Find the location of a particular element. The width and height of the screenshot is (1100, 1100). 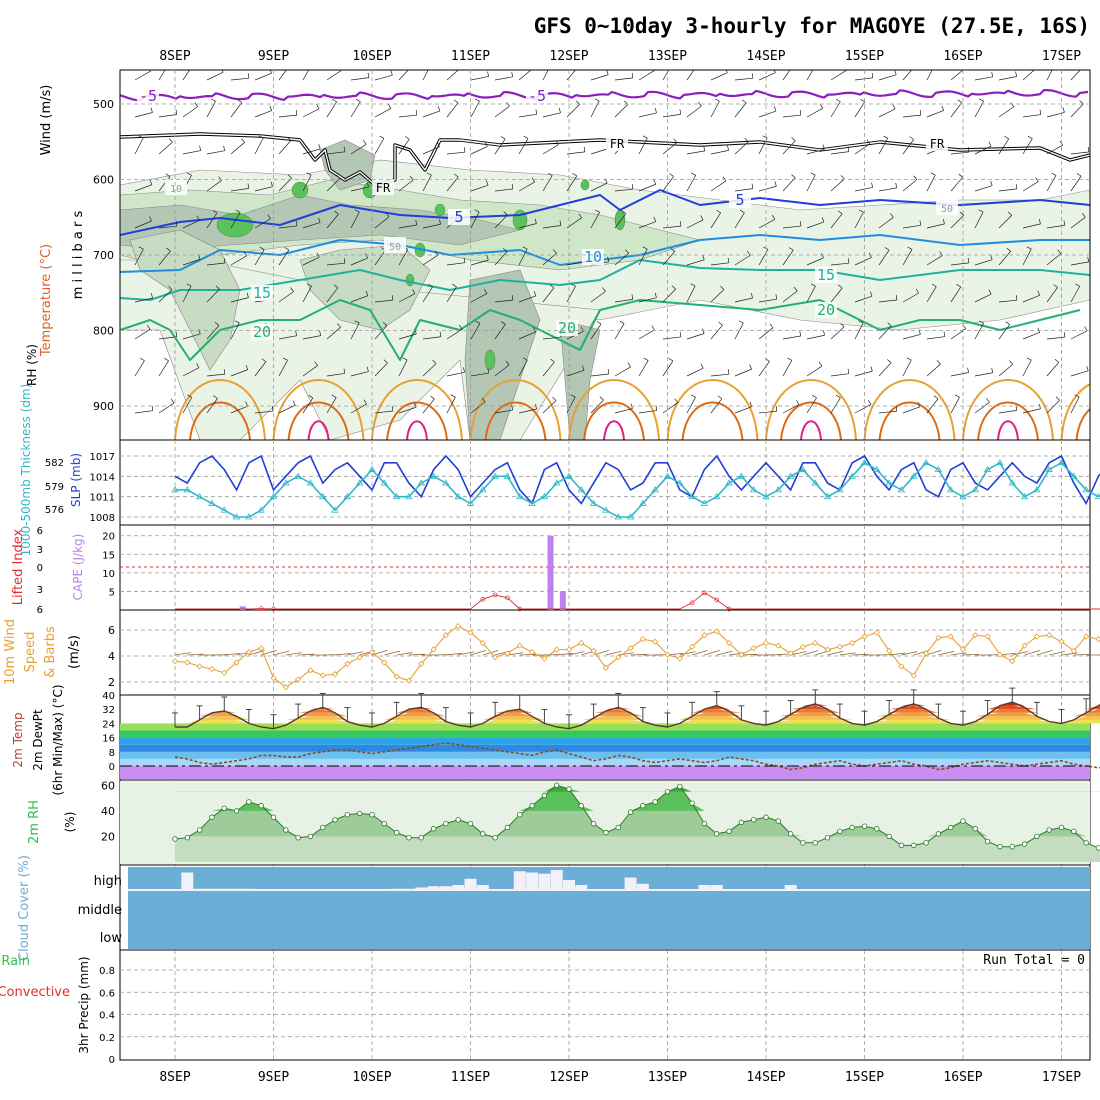

top-date-label: 14SEP is located at coordinates (765, 56).